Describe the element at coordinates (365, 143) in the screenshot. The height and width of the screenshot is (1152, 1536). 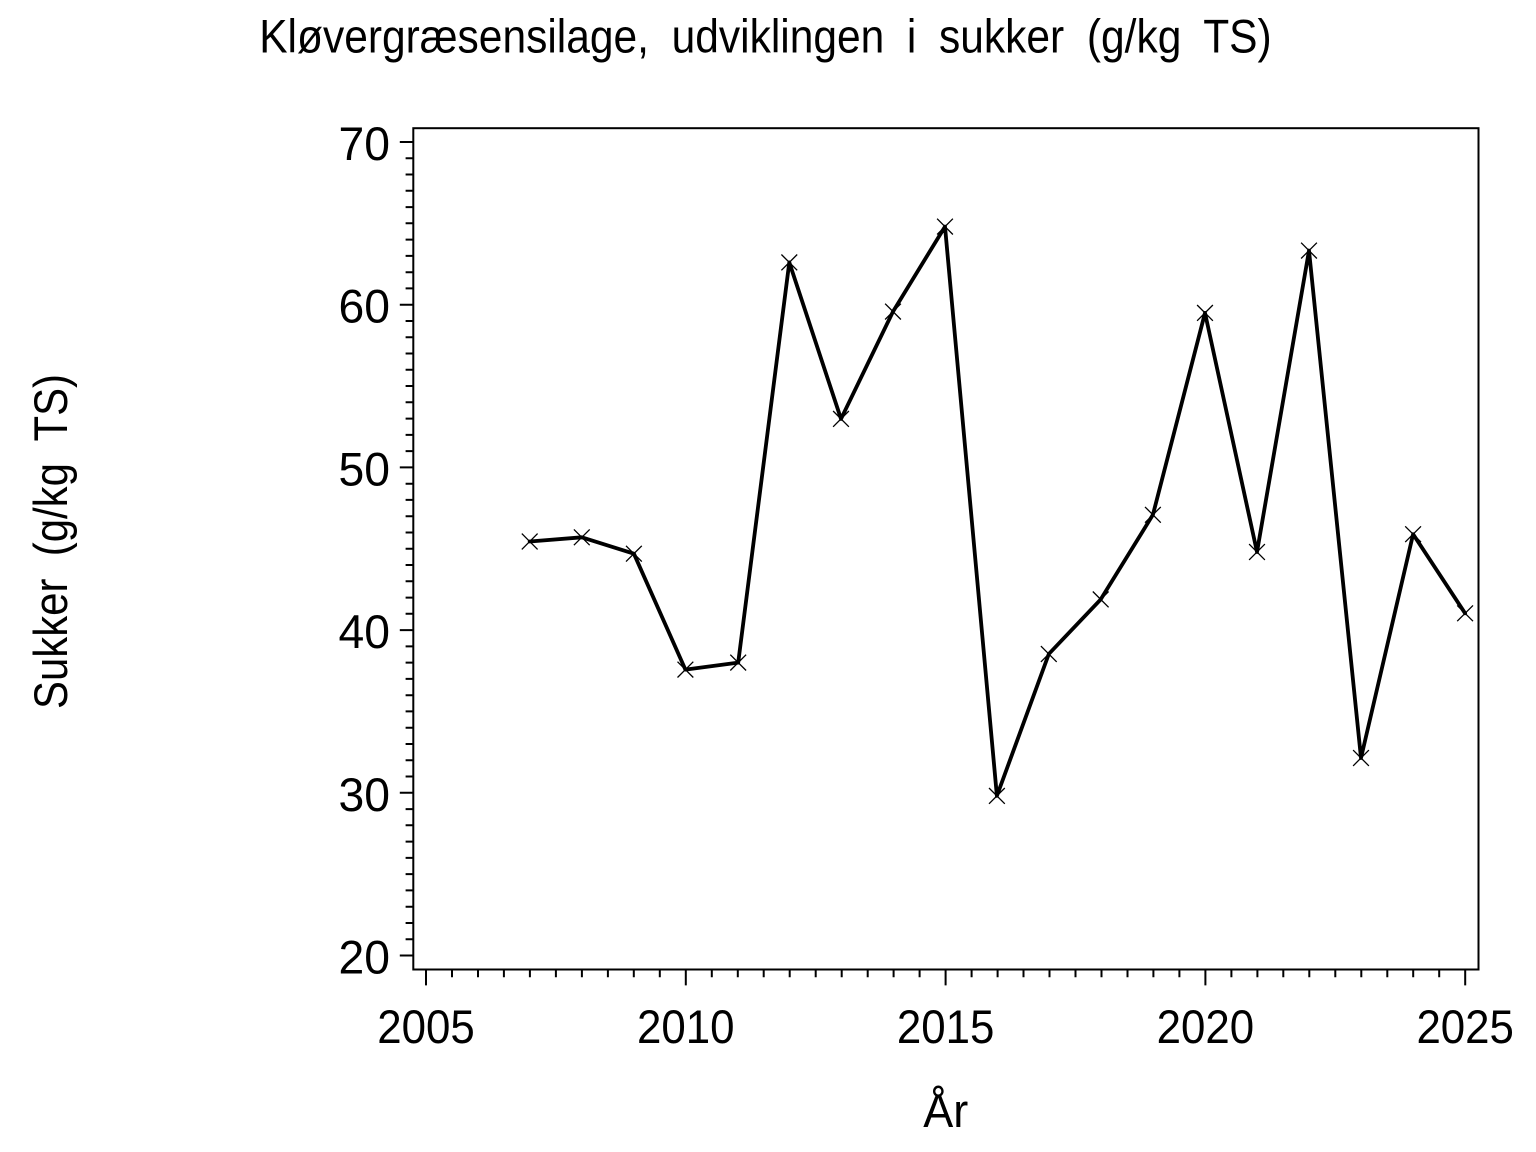
I see `svg-text: 70` at that location.